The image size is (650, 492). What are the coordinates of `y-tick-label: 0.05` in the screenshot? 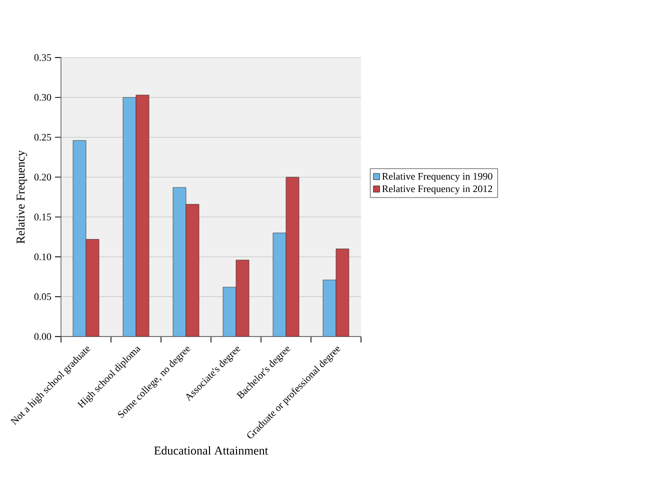 It's located at (43, 296).